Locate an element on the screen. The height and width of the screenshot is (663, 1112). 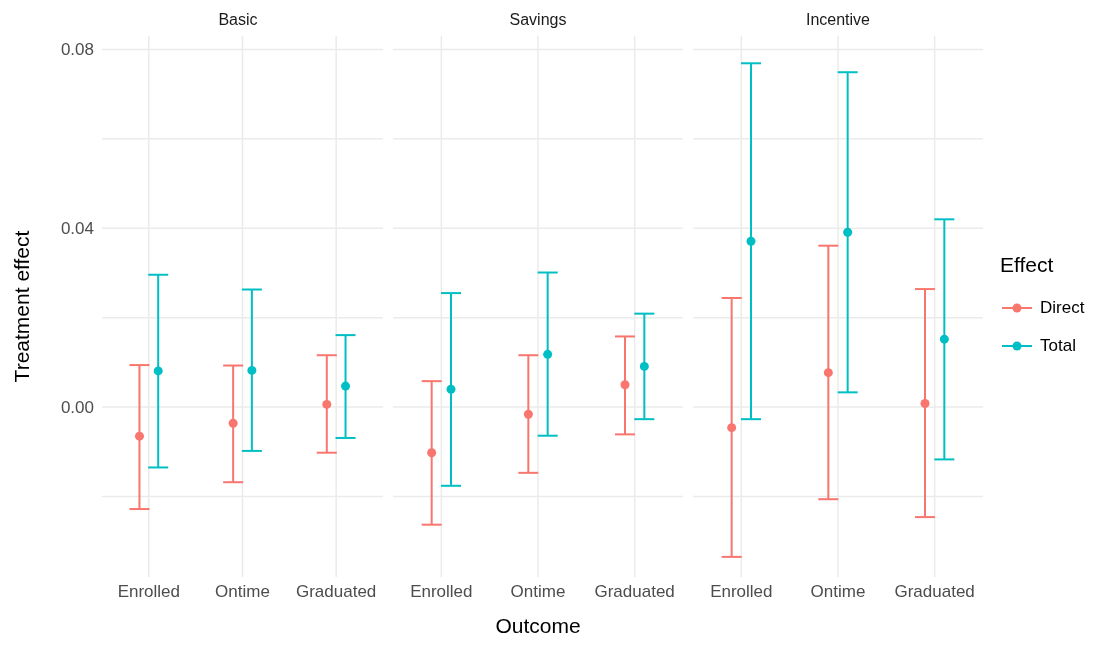
y-axis-title: Treatment effect is located at coordinates (22, 306).